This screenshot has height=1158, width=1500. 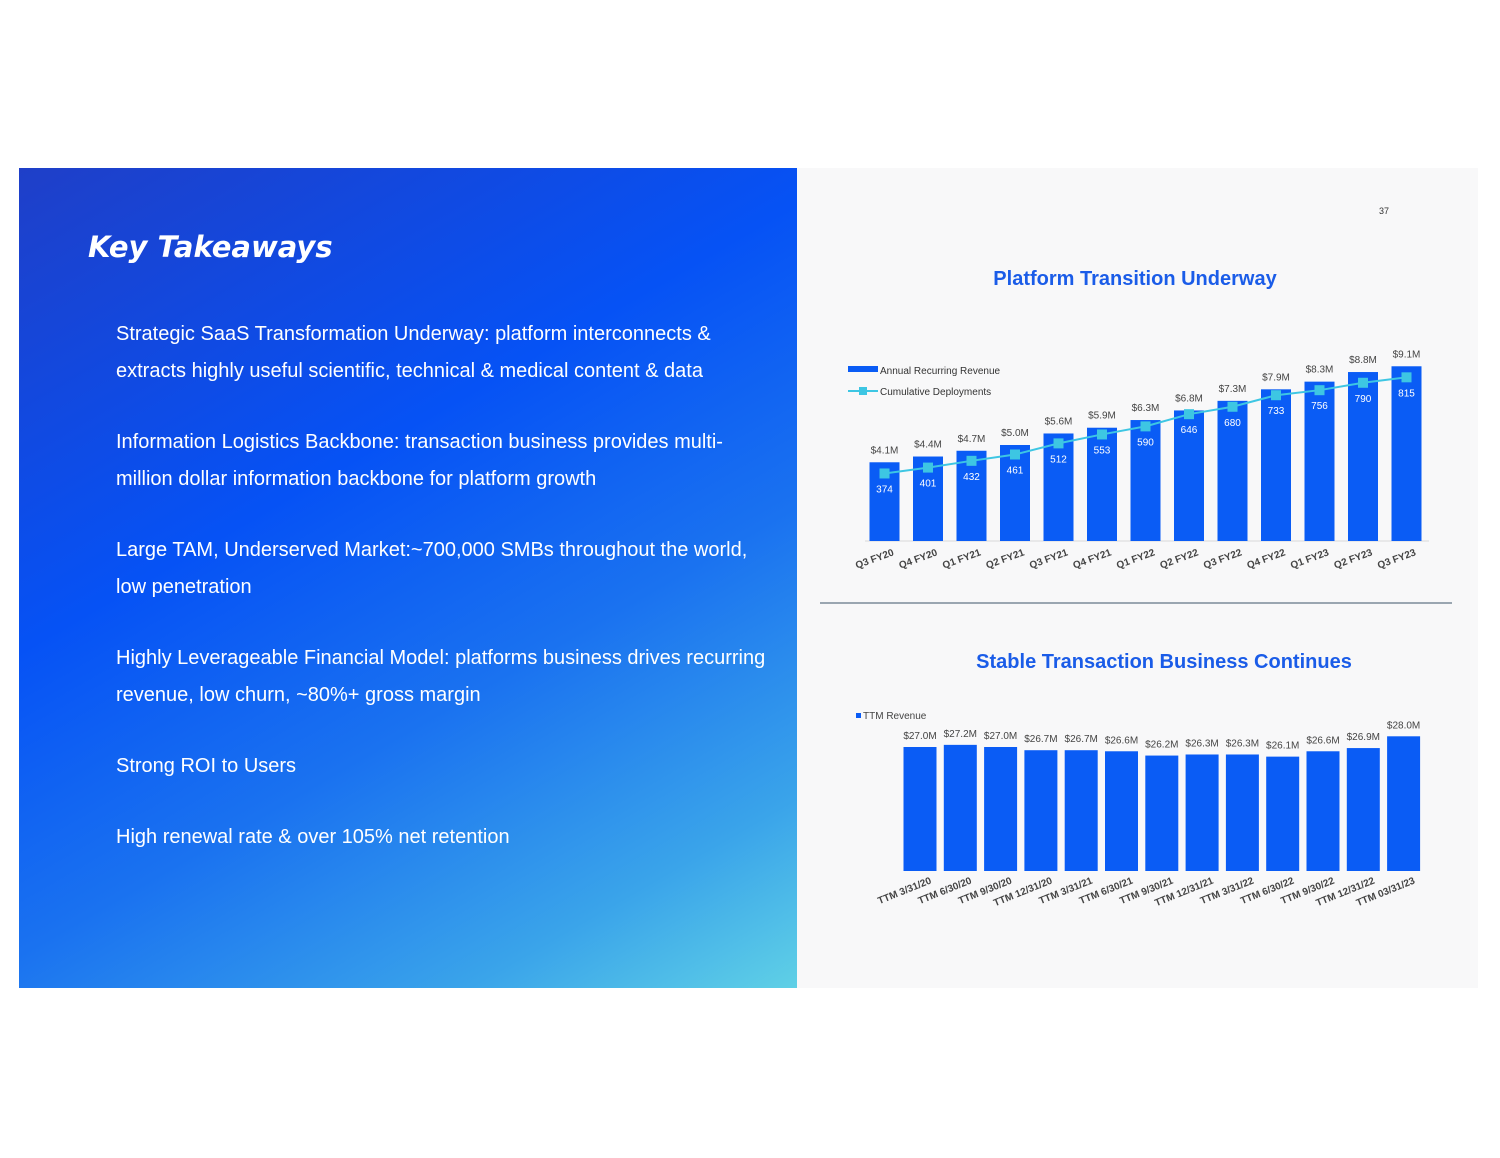 I want to click on deployments-data-label: 733, so click(x=1276, y=411).